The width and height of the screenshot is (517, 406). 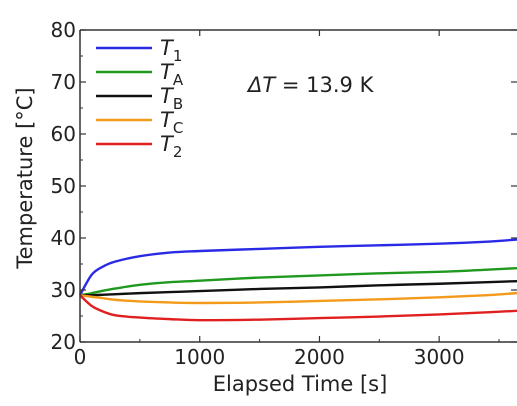 What do you see at coordinates (63, 186) in the screenshot?
I see `y-tick-label: 50` at bounding box center [63, 186].